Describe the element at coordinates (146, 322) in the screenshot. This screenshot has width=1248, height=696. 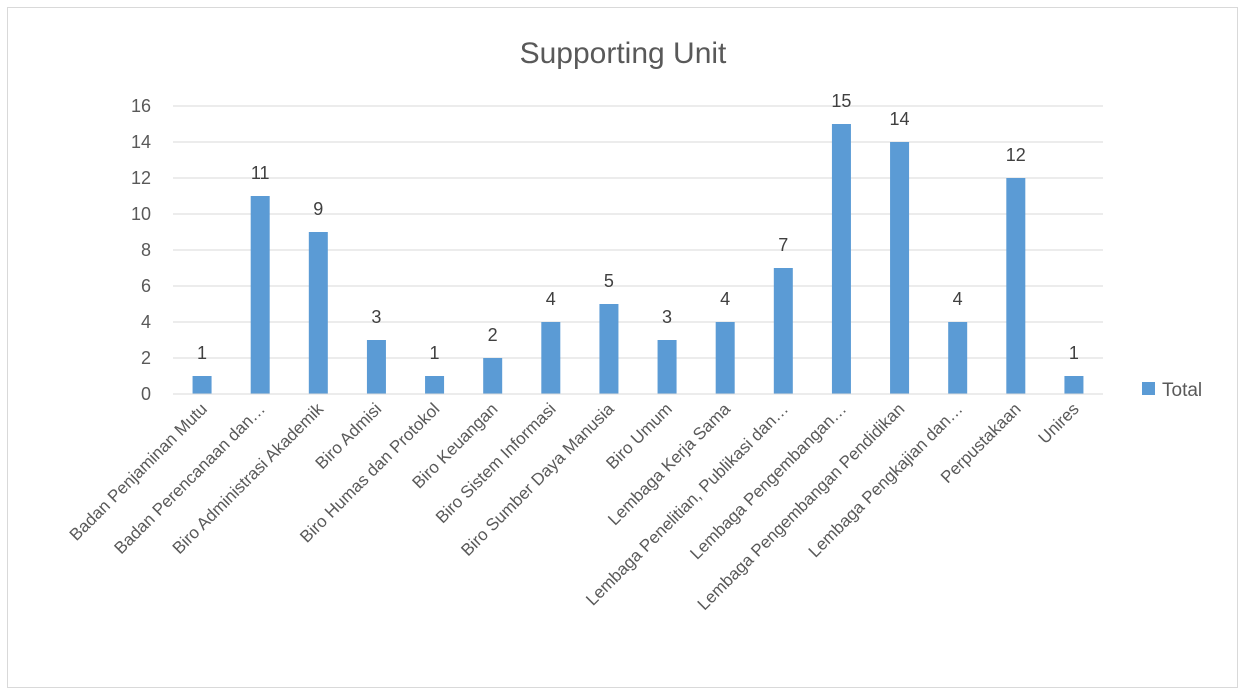
I see `y-tick-label: 4` at that location.